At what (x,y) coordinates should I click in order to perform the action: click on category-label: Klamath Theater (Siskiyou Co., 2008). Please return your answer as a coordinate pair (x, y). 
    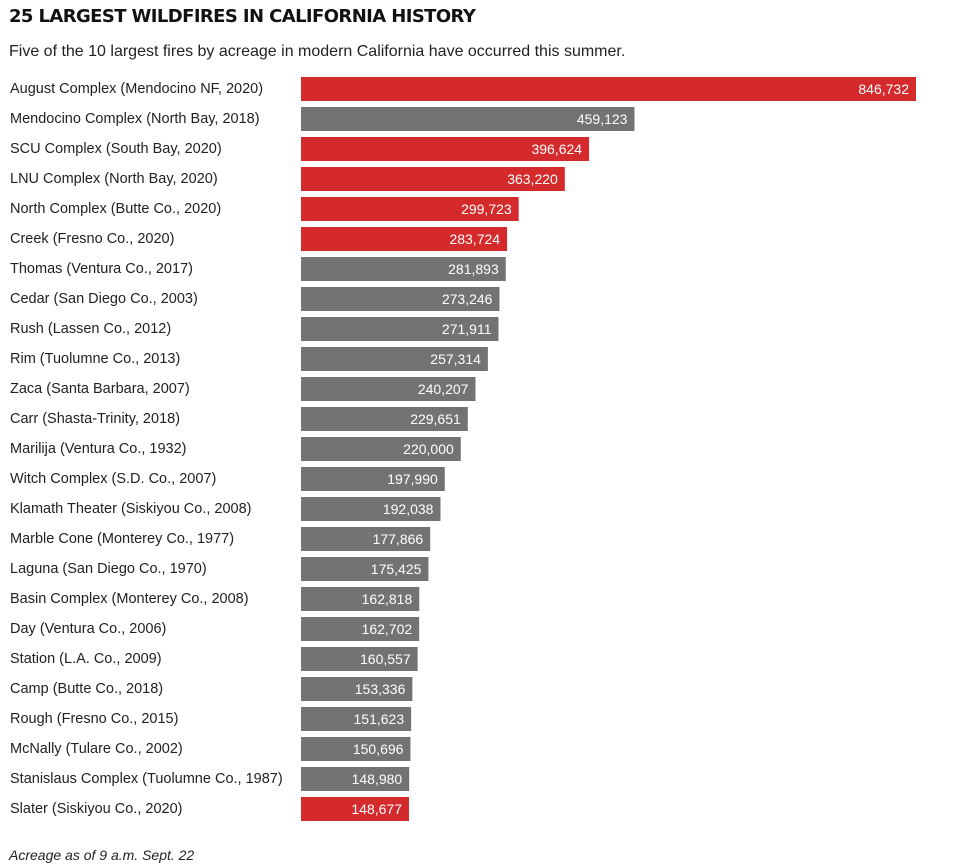
    Looking at the image, I should click on (131, 509).